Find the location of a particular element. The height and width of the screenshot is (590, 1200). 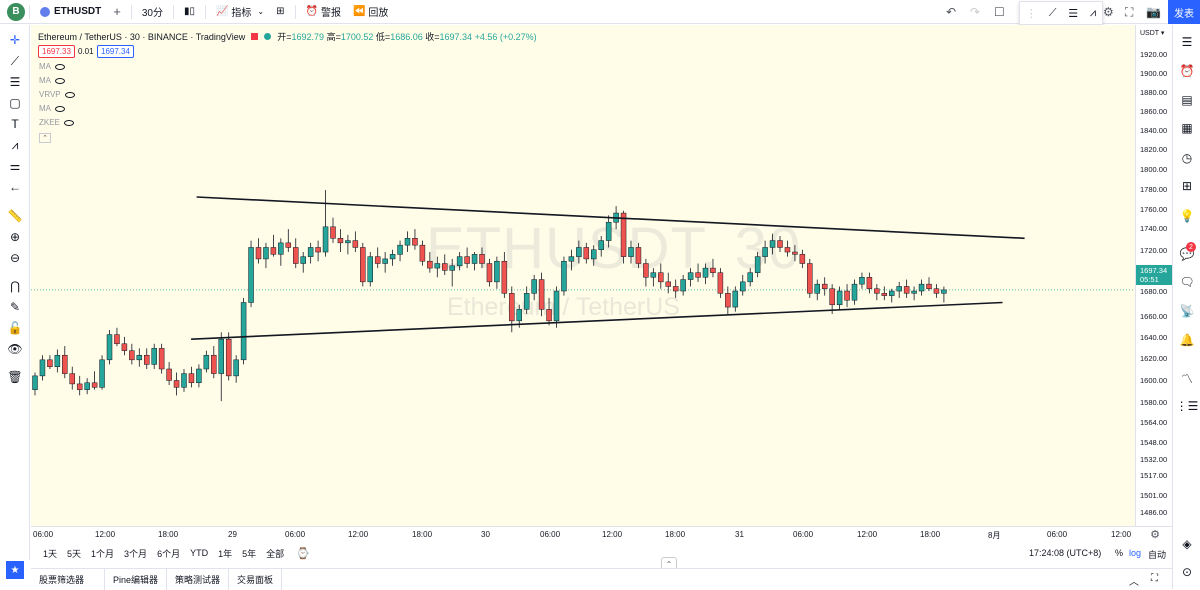

hotlists-button: ⊞ is located at coordinates (1187, 186).